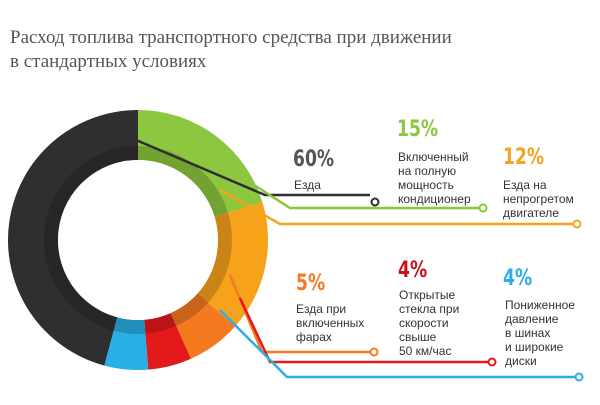 Image resolution: width=600 pixels, height=405 pixels. What do you see at coordinates (532, 319) in the screenshot?
I see `description-line: давление` at bounding box center [532, 319].